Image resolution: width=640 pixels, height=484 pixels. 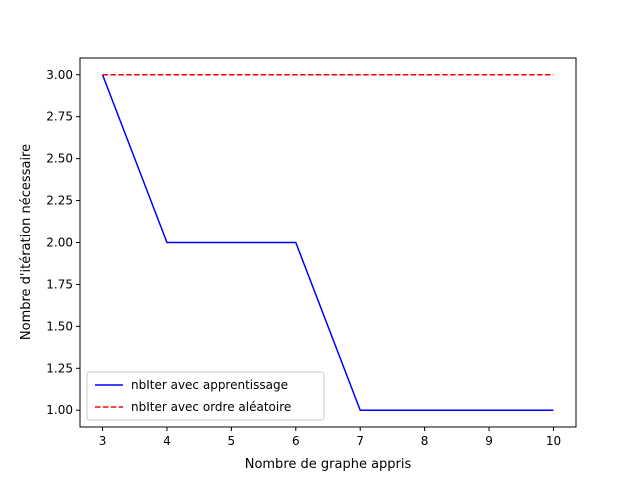 What do you see at coordinates (425, 441) in the screenshot?
I see `x-tick-label: 8` at bounding box center [425, 441].